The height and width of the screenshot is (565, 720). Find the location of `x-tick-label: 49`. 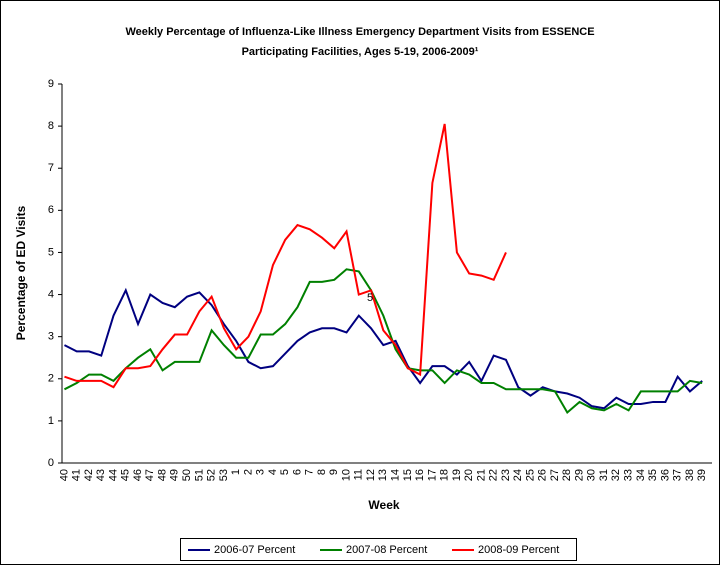

x-tick-label: 49 is located at coordinates (175, 475).